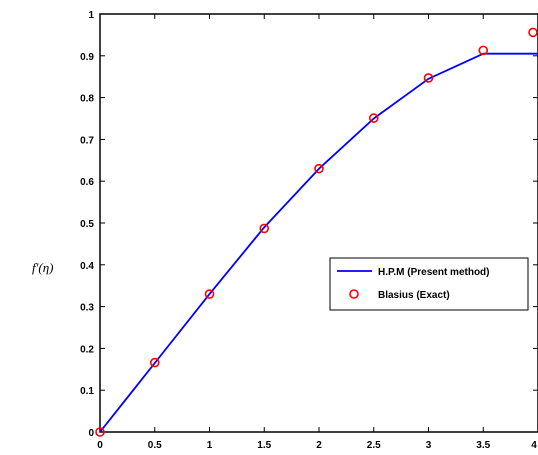  Describe the element at coordinates (354, 294) in the screenshot. I see `legend-marker-sample` at that location.